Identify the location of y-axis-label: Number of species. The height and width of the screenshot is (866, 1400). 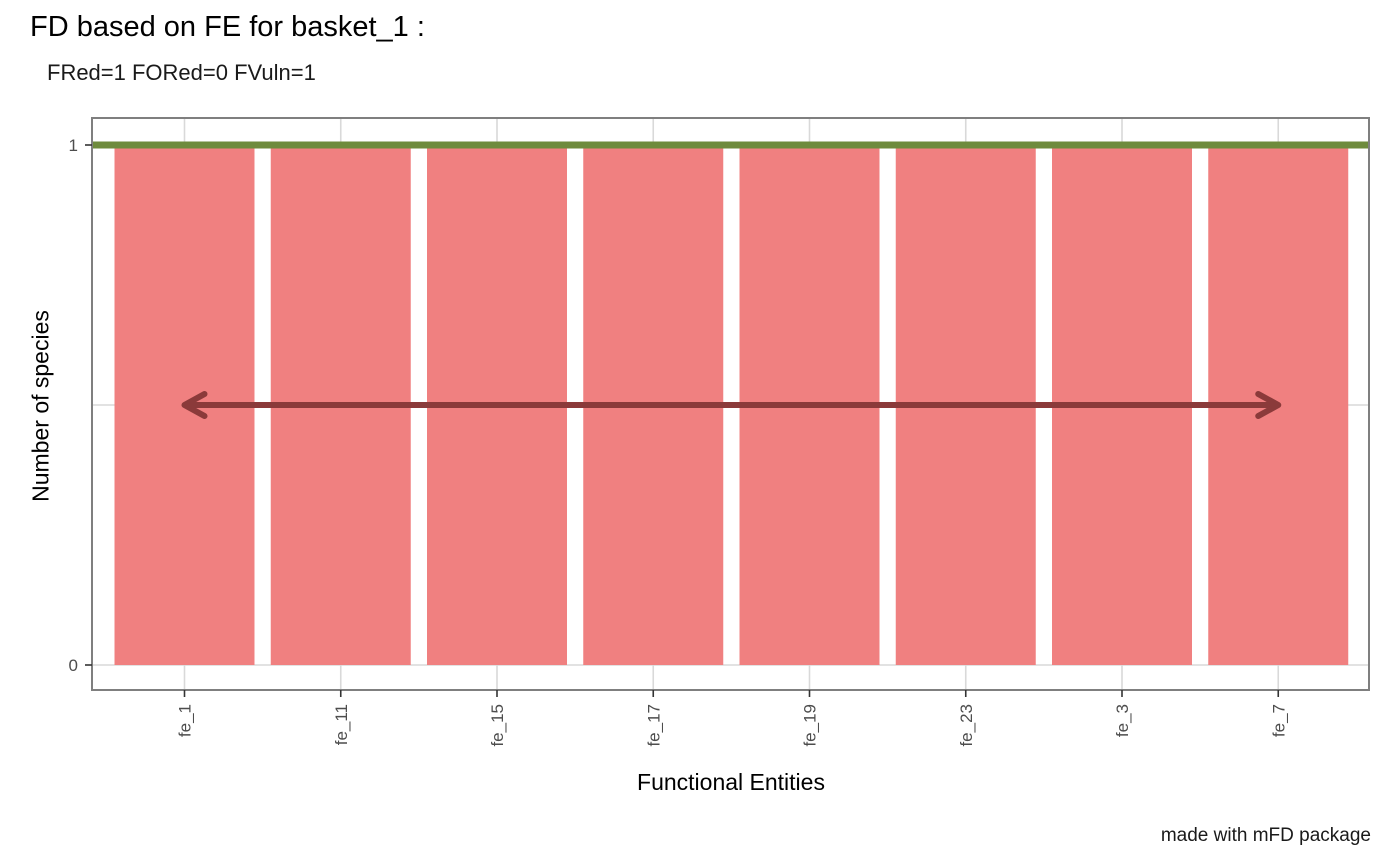
(40, 406).